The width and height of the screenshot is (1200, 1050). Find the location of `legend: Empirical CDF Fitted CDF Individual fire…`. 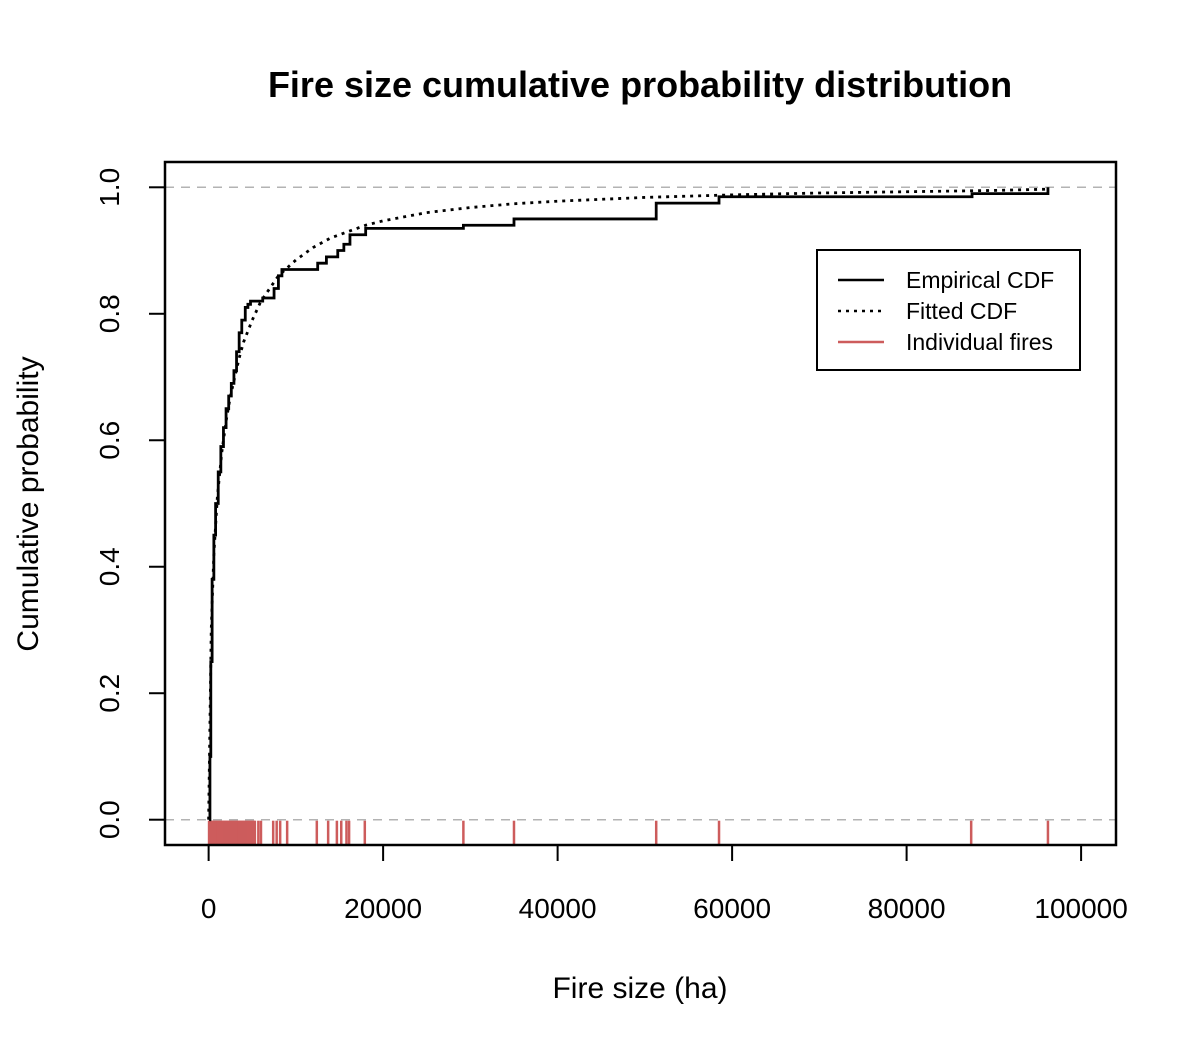

legend: Empirical CDF Fitted CDF Individual fire… is located at coordinates (948, 310).